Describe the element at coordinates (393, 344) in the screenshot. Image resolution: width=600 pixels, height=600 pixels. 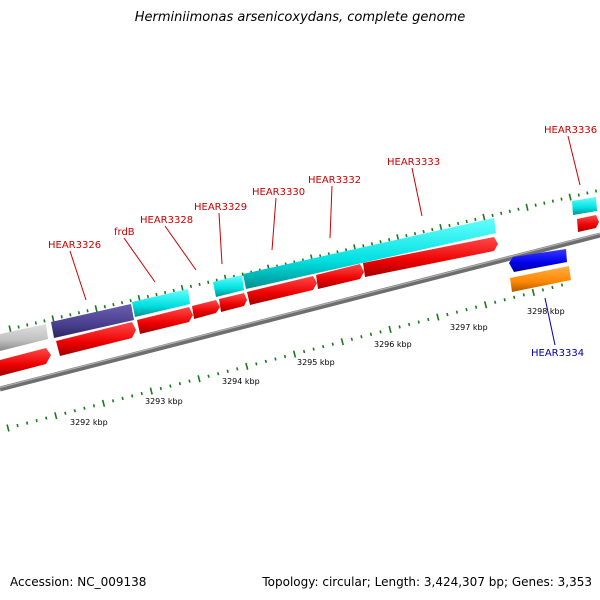
I see `scale-label: 3296 kbp` at that location.